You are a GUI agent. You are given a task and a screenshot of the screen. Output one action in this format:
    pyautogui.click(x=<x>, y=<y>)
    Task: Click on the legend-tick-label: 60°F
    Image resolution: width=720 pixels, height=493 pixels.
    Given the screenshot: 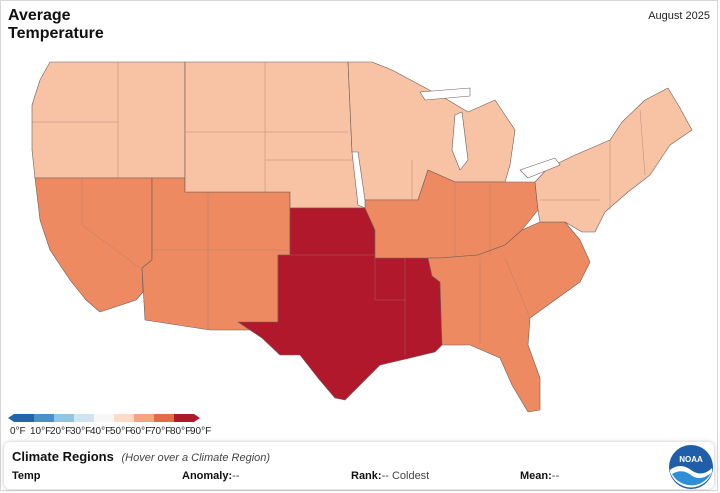 What is the action you would take?
    pyautogui.click(x=141, y=431)
    